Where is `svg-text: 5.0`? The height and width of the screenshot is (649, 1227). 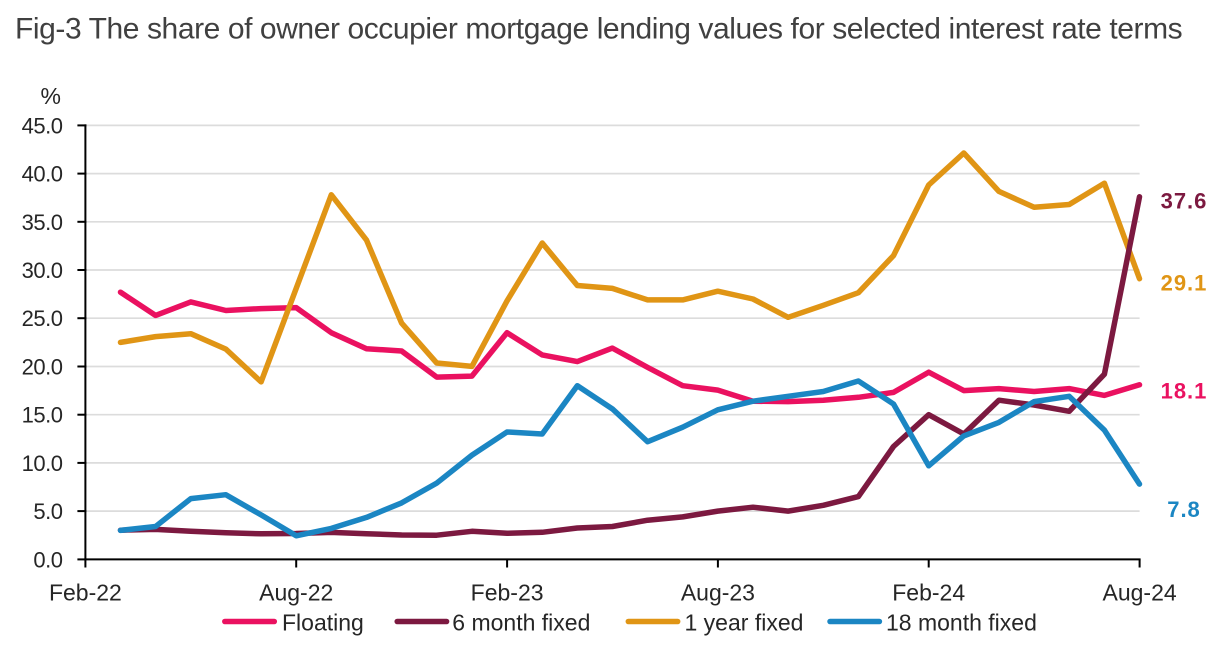
svg-text: 5.0 is located at coordinates (47, 511).